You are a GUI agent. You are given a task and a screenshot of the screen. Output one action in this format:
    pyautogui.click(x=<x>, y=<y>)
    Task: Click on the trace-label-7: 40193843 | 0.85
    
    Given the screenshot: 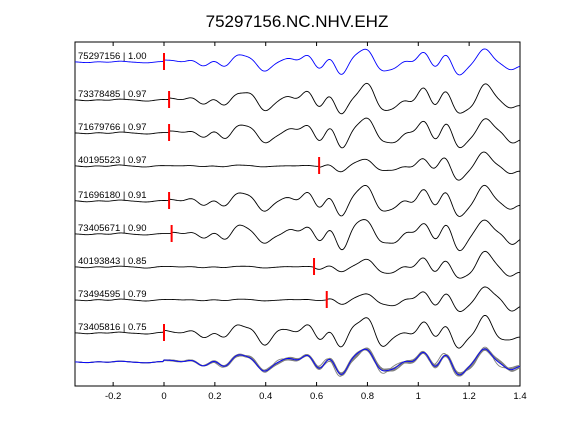 What is the action you would take?
    pyautogui.click(x=112, y=261)
    